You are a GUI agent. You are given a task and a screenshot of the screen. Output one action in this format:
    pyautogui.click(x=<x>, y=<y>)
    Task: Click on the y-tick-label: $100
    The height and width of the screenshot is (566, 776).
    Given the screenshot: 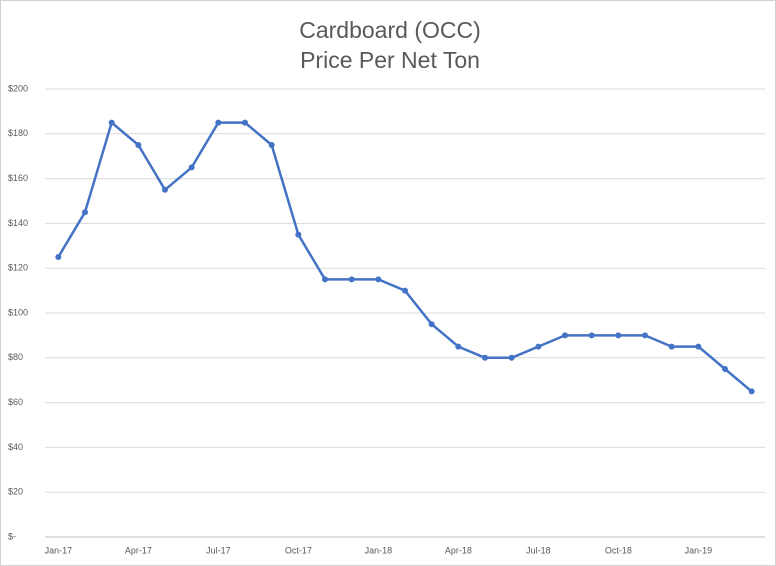 What is the action you would take?
    pyautogui.click(x=18, y=312)
    